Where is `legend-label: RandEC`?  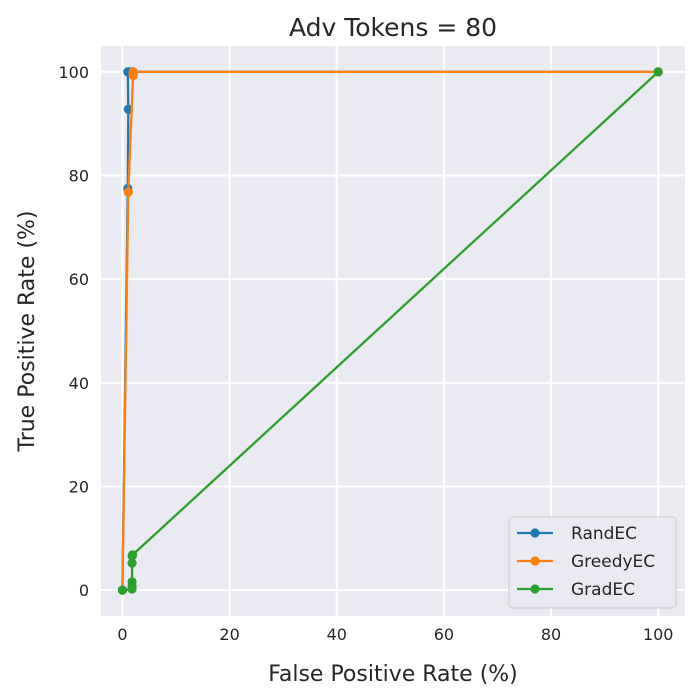
legend-label: RandEC is located at coordinates (604, 534).